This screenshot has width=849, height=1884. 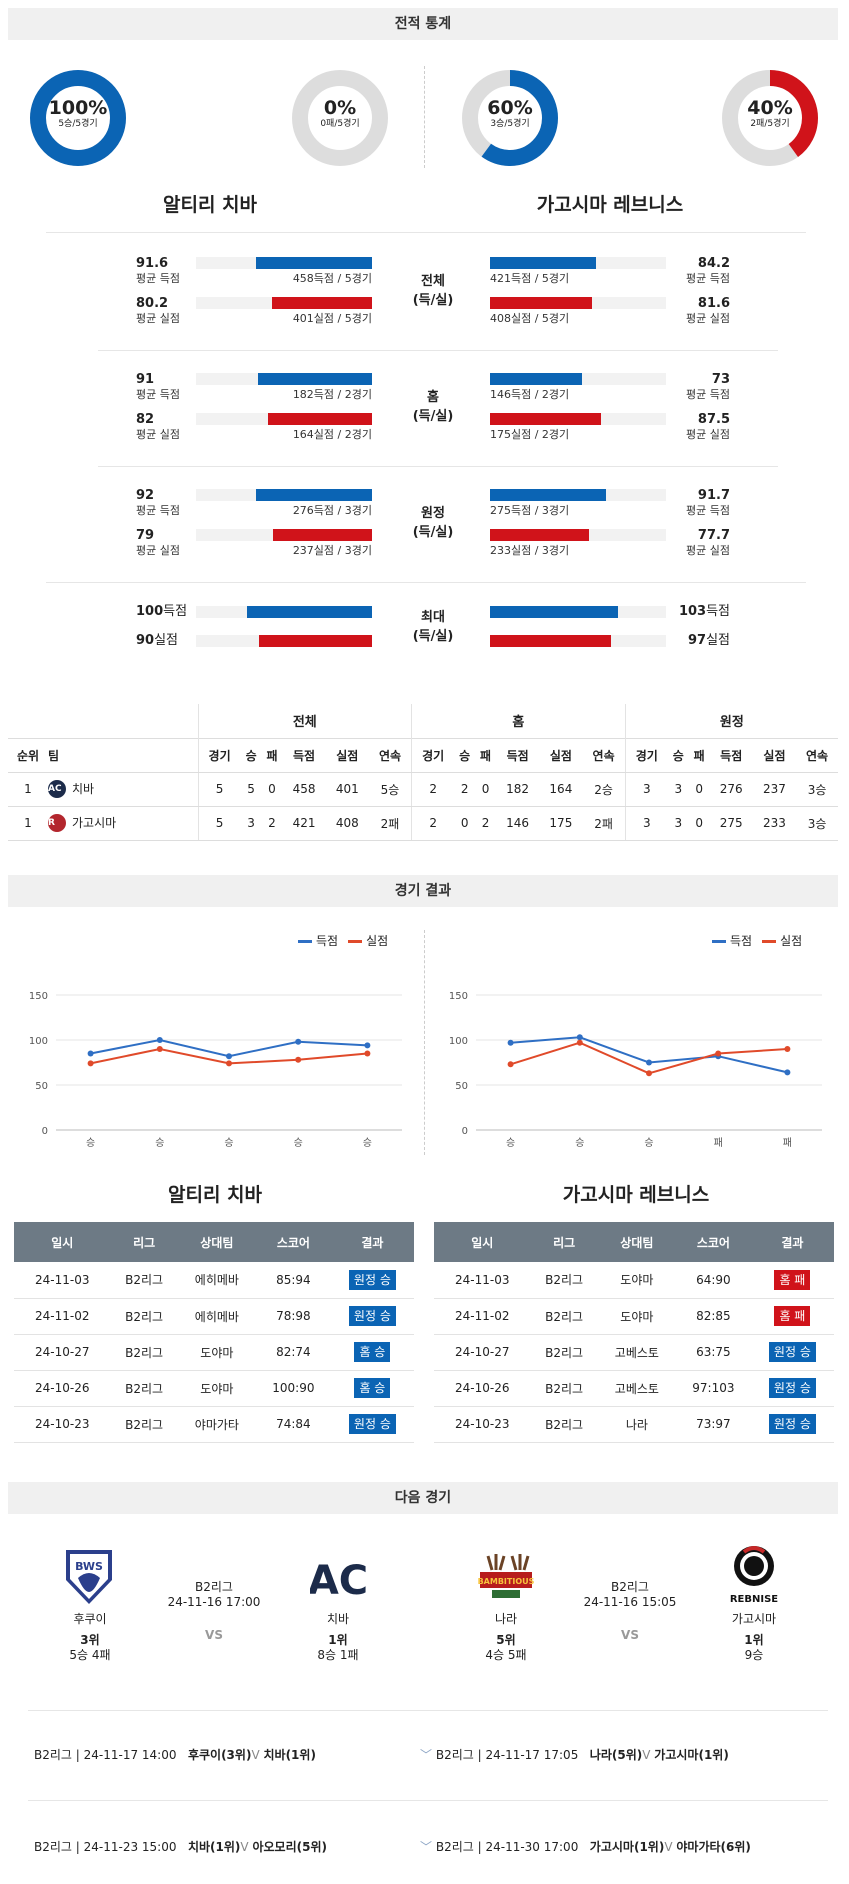 I want to click on column-header: 일시, so click(x=482, y=1242).